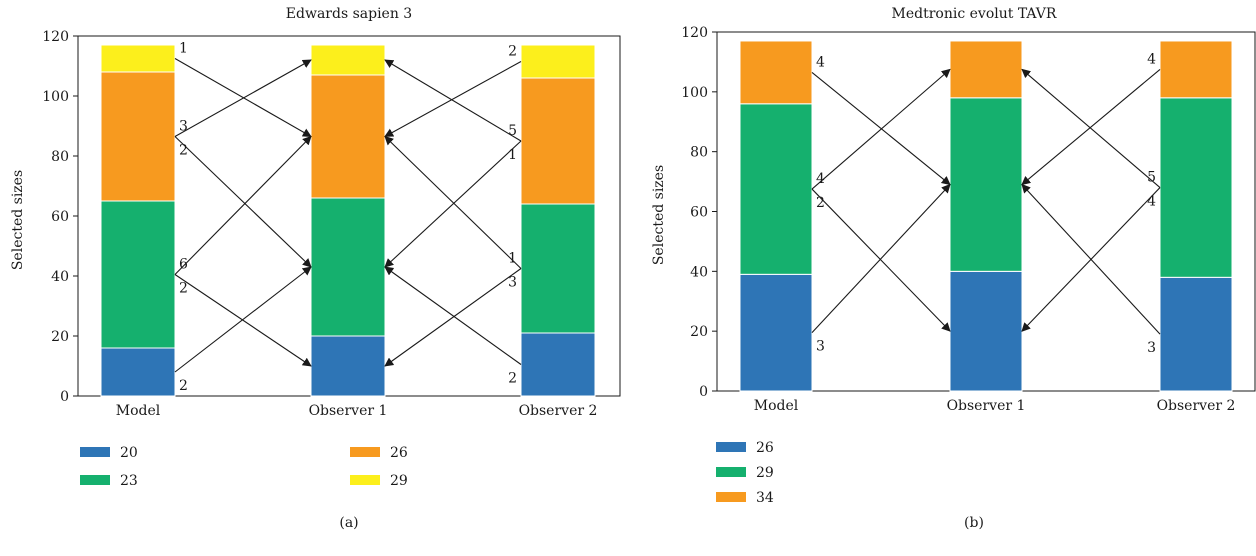 This screenshot has height=556, width=1256. Describe the element at coordinates (399, 481) in the screenshot. I see `panel-a-legend-label-3: 29` at that location.